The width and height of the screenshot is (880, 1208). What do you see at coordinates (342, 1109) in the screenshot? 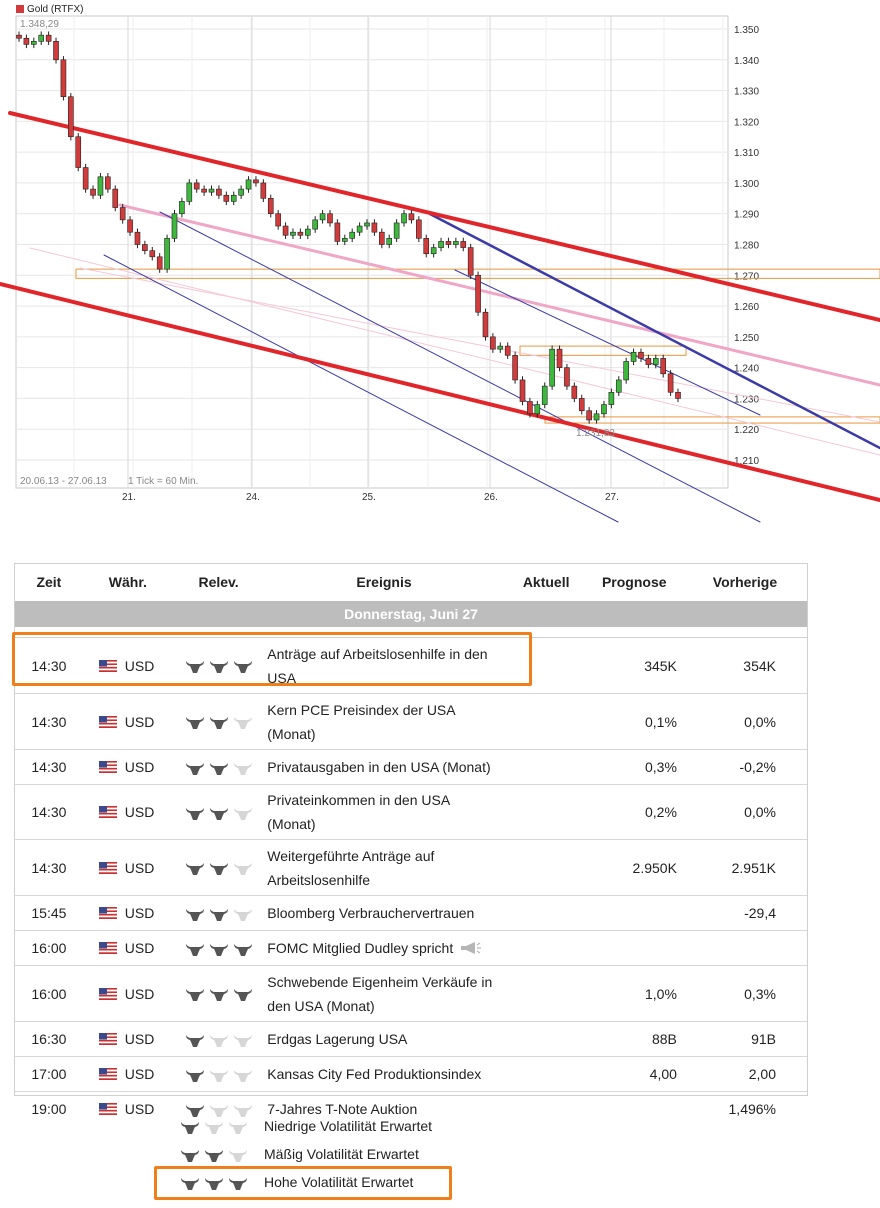
I see `event-title: 7-Jahres T-Note Auktion` at bounding box center [342, 1109].